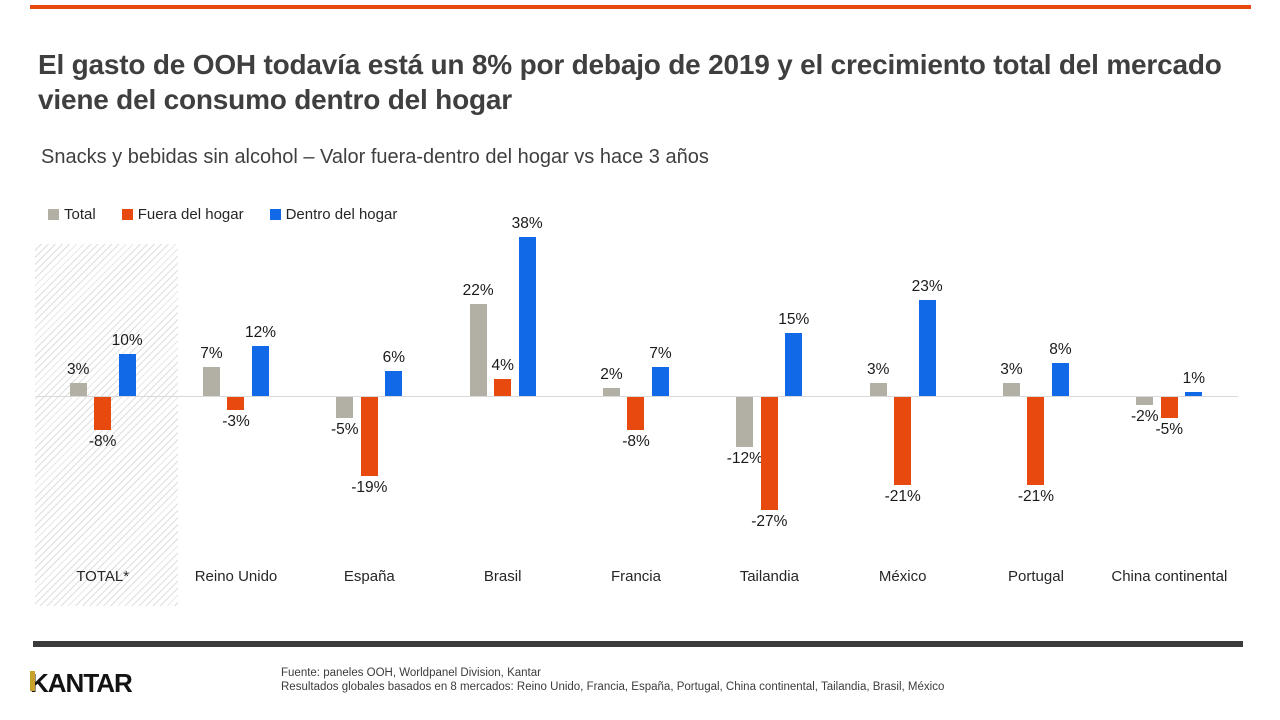 The height and width of the screenshot is (720, 1280). What do you see at coordinates (503, 387) in the screenshot?
I see `bar-fuera-del-hogar-brasil` at bounding box center [503, 387].